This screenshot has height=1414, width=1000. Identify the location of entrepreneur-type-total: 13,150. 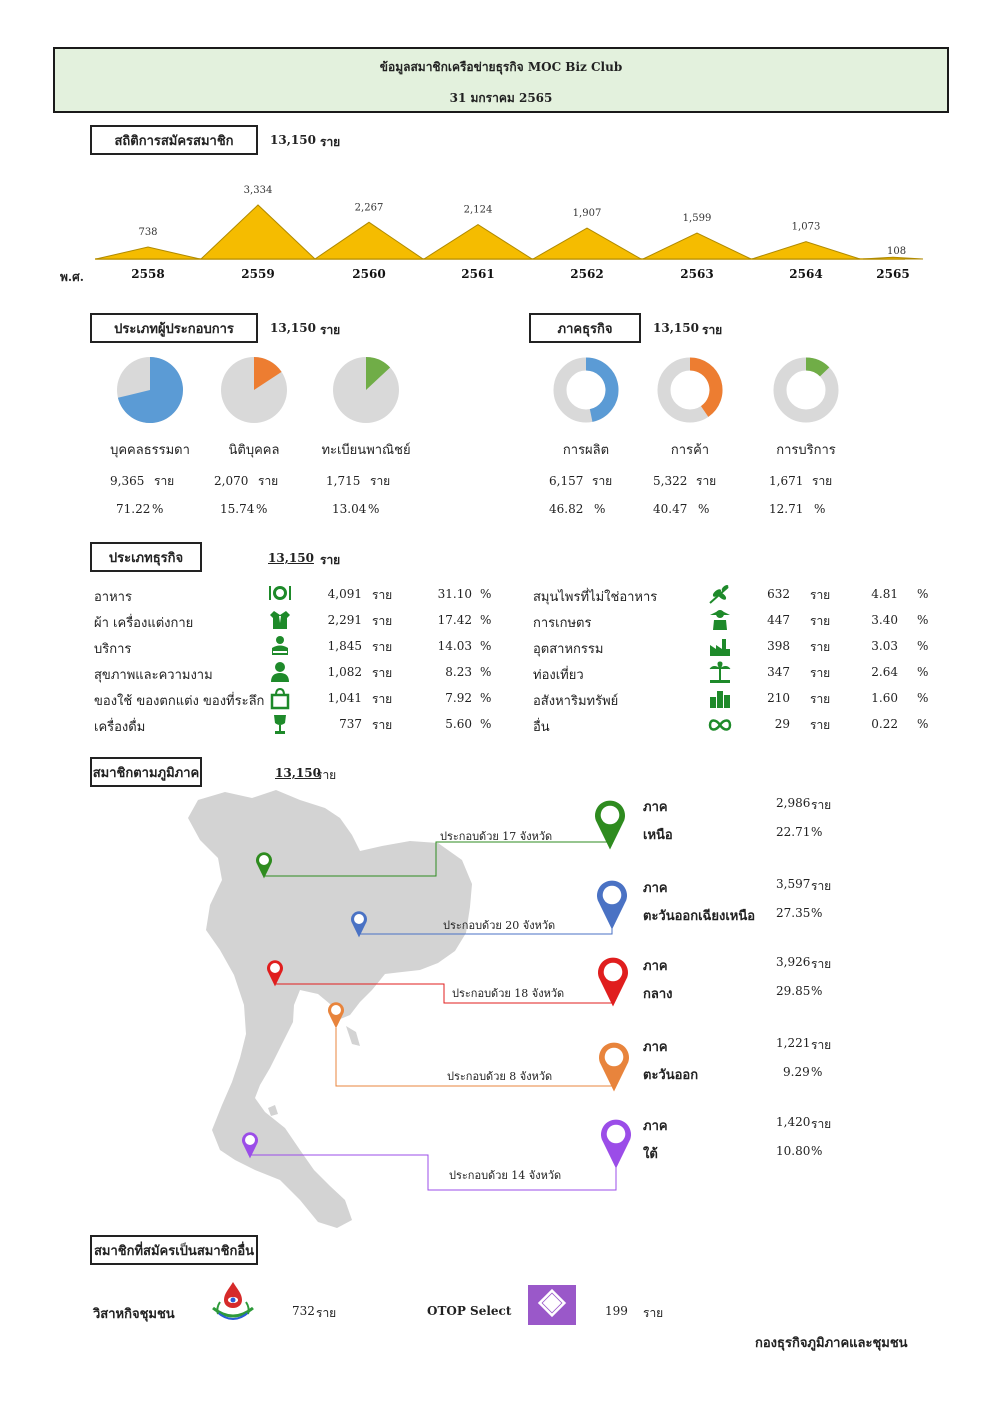
(293, 328).